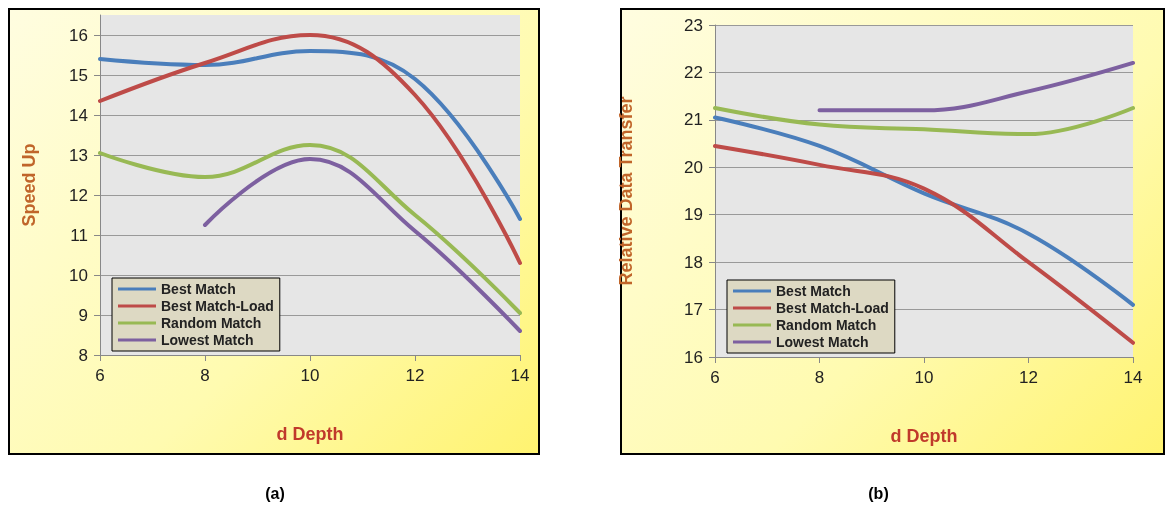  Describe the element at coordinates (693, 167) in the screenshot. I see `y-tick-label: 20` at that location.